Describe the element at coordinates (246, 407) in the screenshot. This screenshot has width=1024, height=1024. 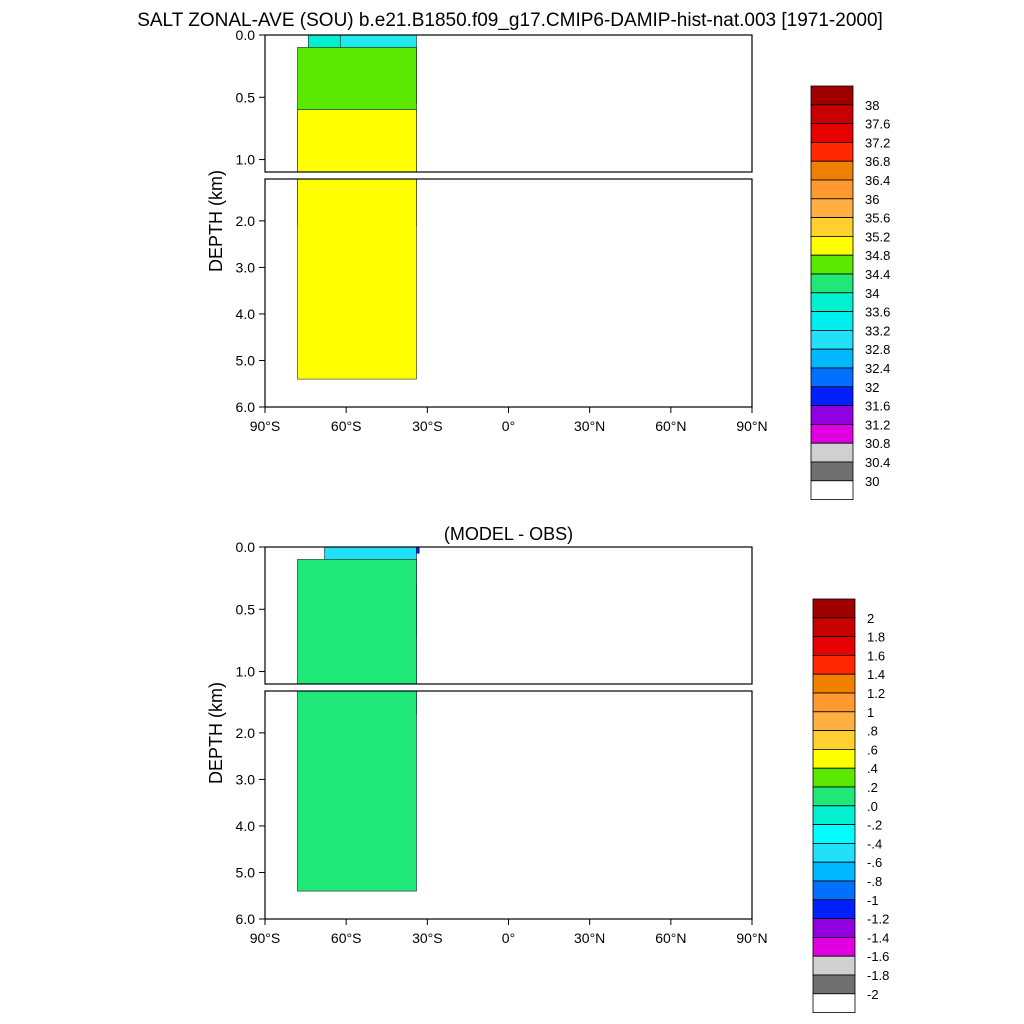
I see `y-tick-label: 6.0` at that location.